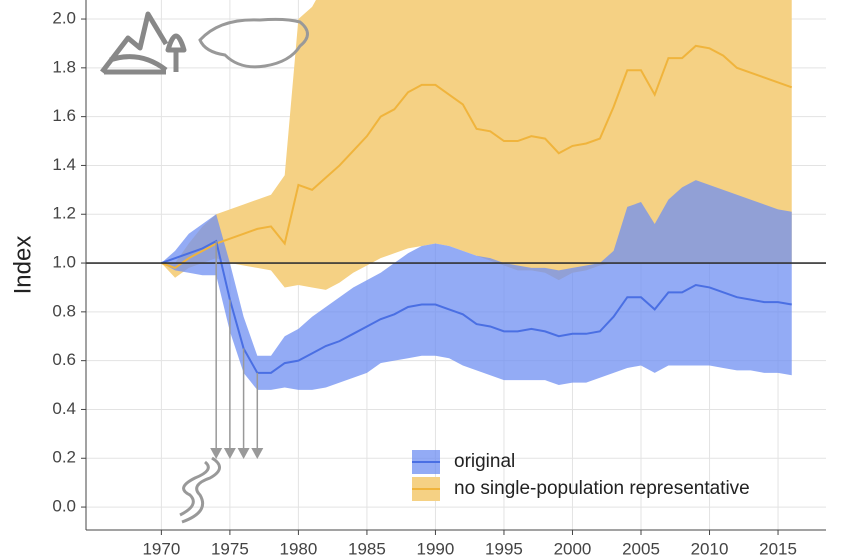  Describe the element at coordinates (200, 490) in the screenshot. I see `snake-icon` at that location.